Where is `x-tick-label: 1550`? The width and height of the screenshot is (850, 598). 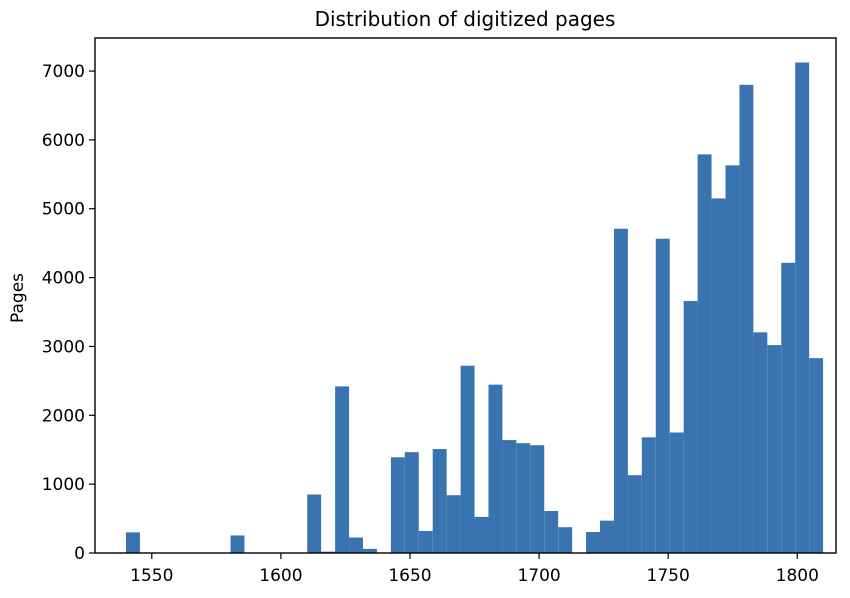
x-tick-label: 1550 is located at coordinates (151, 576).